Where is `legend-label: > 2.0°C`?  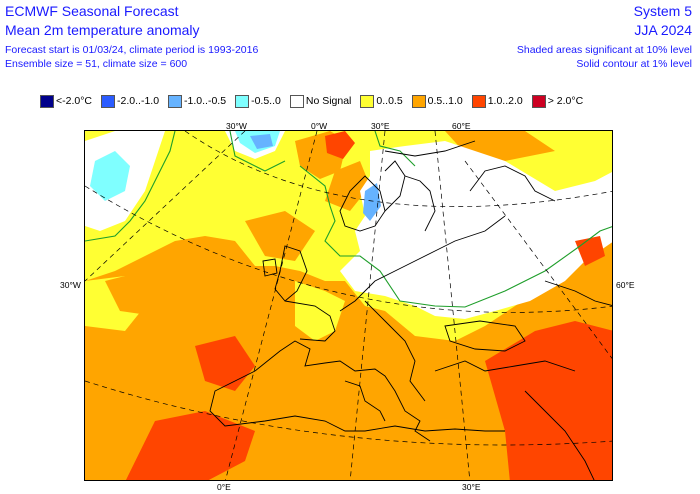 legend-label: > 2.0°C is located at coordinates (565, 101).